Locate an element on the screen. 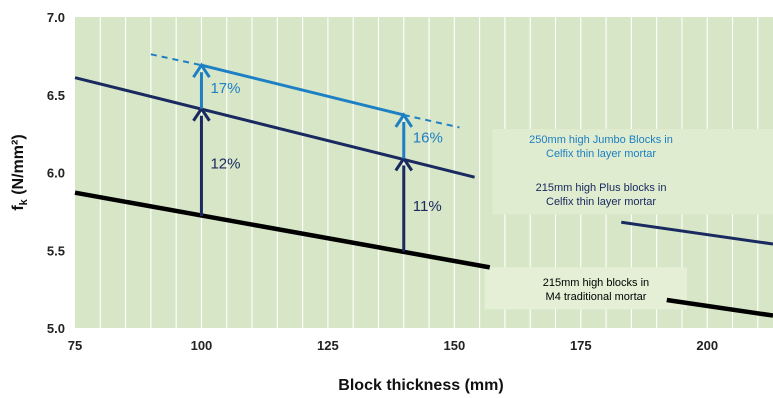 Image resolution: width=773 pixels, height=398 pixels. series-label-line: 250mm high Jumbo Blocks in is located at coordinates (601, 140).